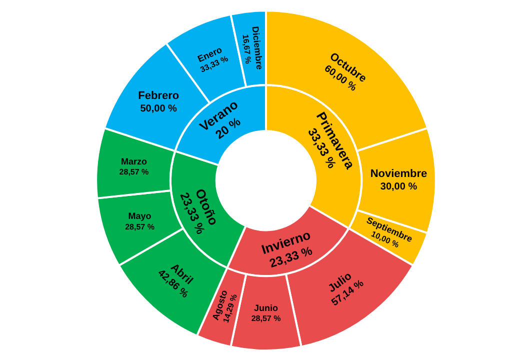 This screenshot has height=353, width=531. What do you see at coordinates (134, 161) in the screenshot?
I see `category-label: Marzo` at bounding box center [134, 161].